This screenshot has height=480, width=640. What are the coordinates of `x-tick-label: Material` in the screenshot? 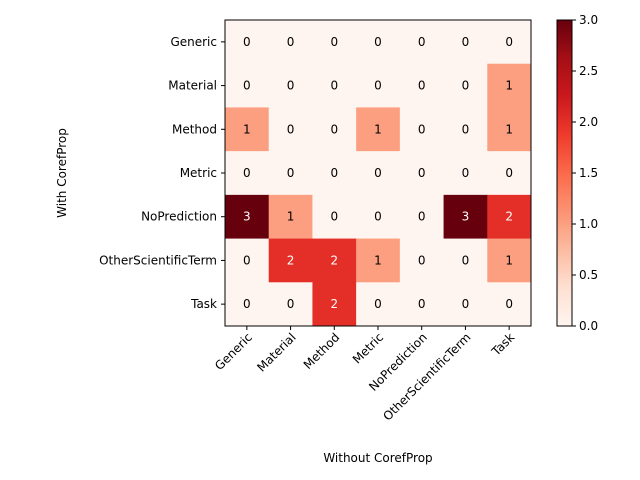 It's located at (276, 352).